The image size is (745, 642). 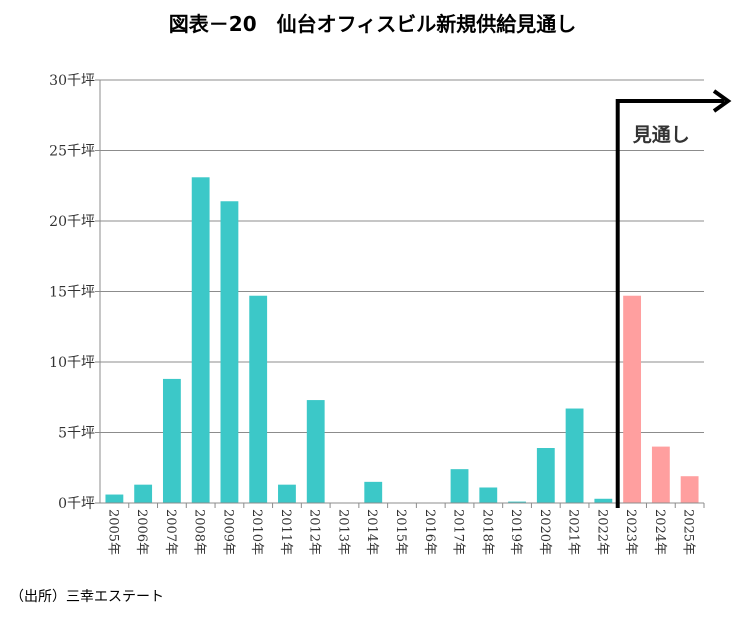 What do you see at coordinates (227, 532) in the screenshot?
I see `x-tick-label: 2009年` at bounding box center [227, 532].